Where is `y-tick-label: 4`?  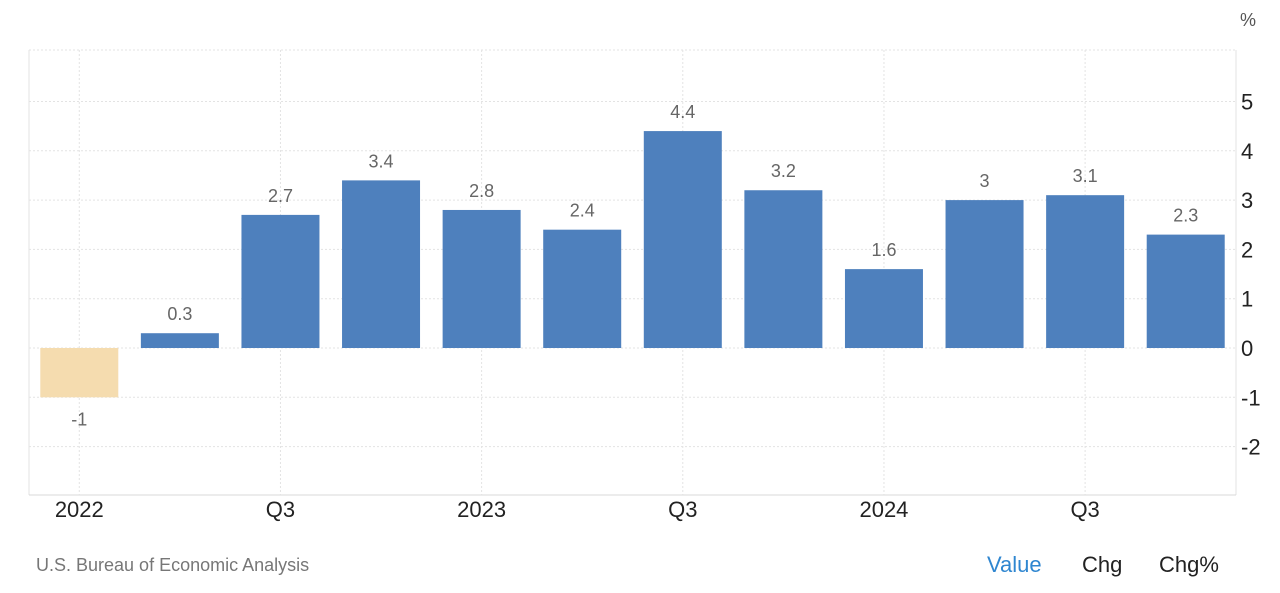 y-tick-label: 4 is located at coordinates (1247, 151).